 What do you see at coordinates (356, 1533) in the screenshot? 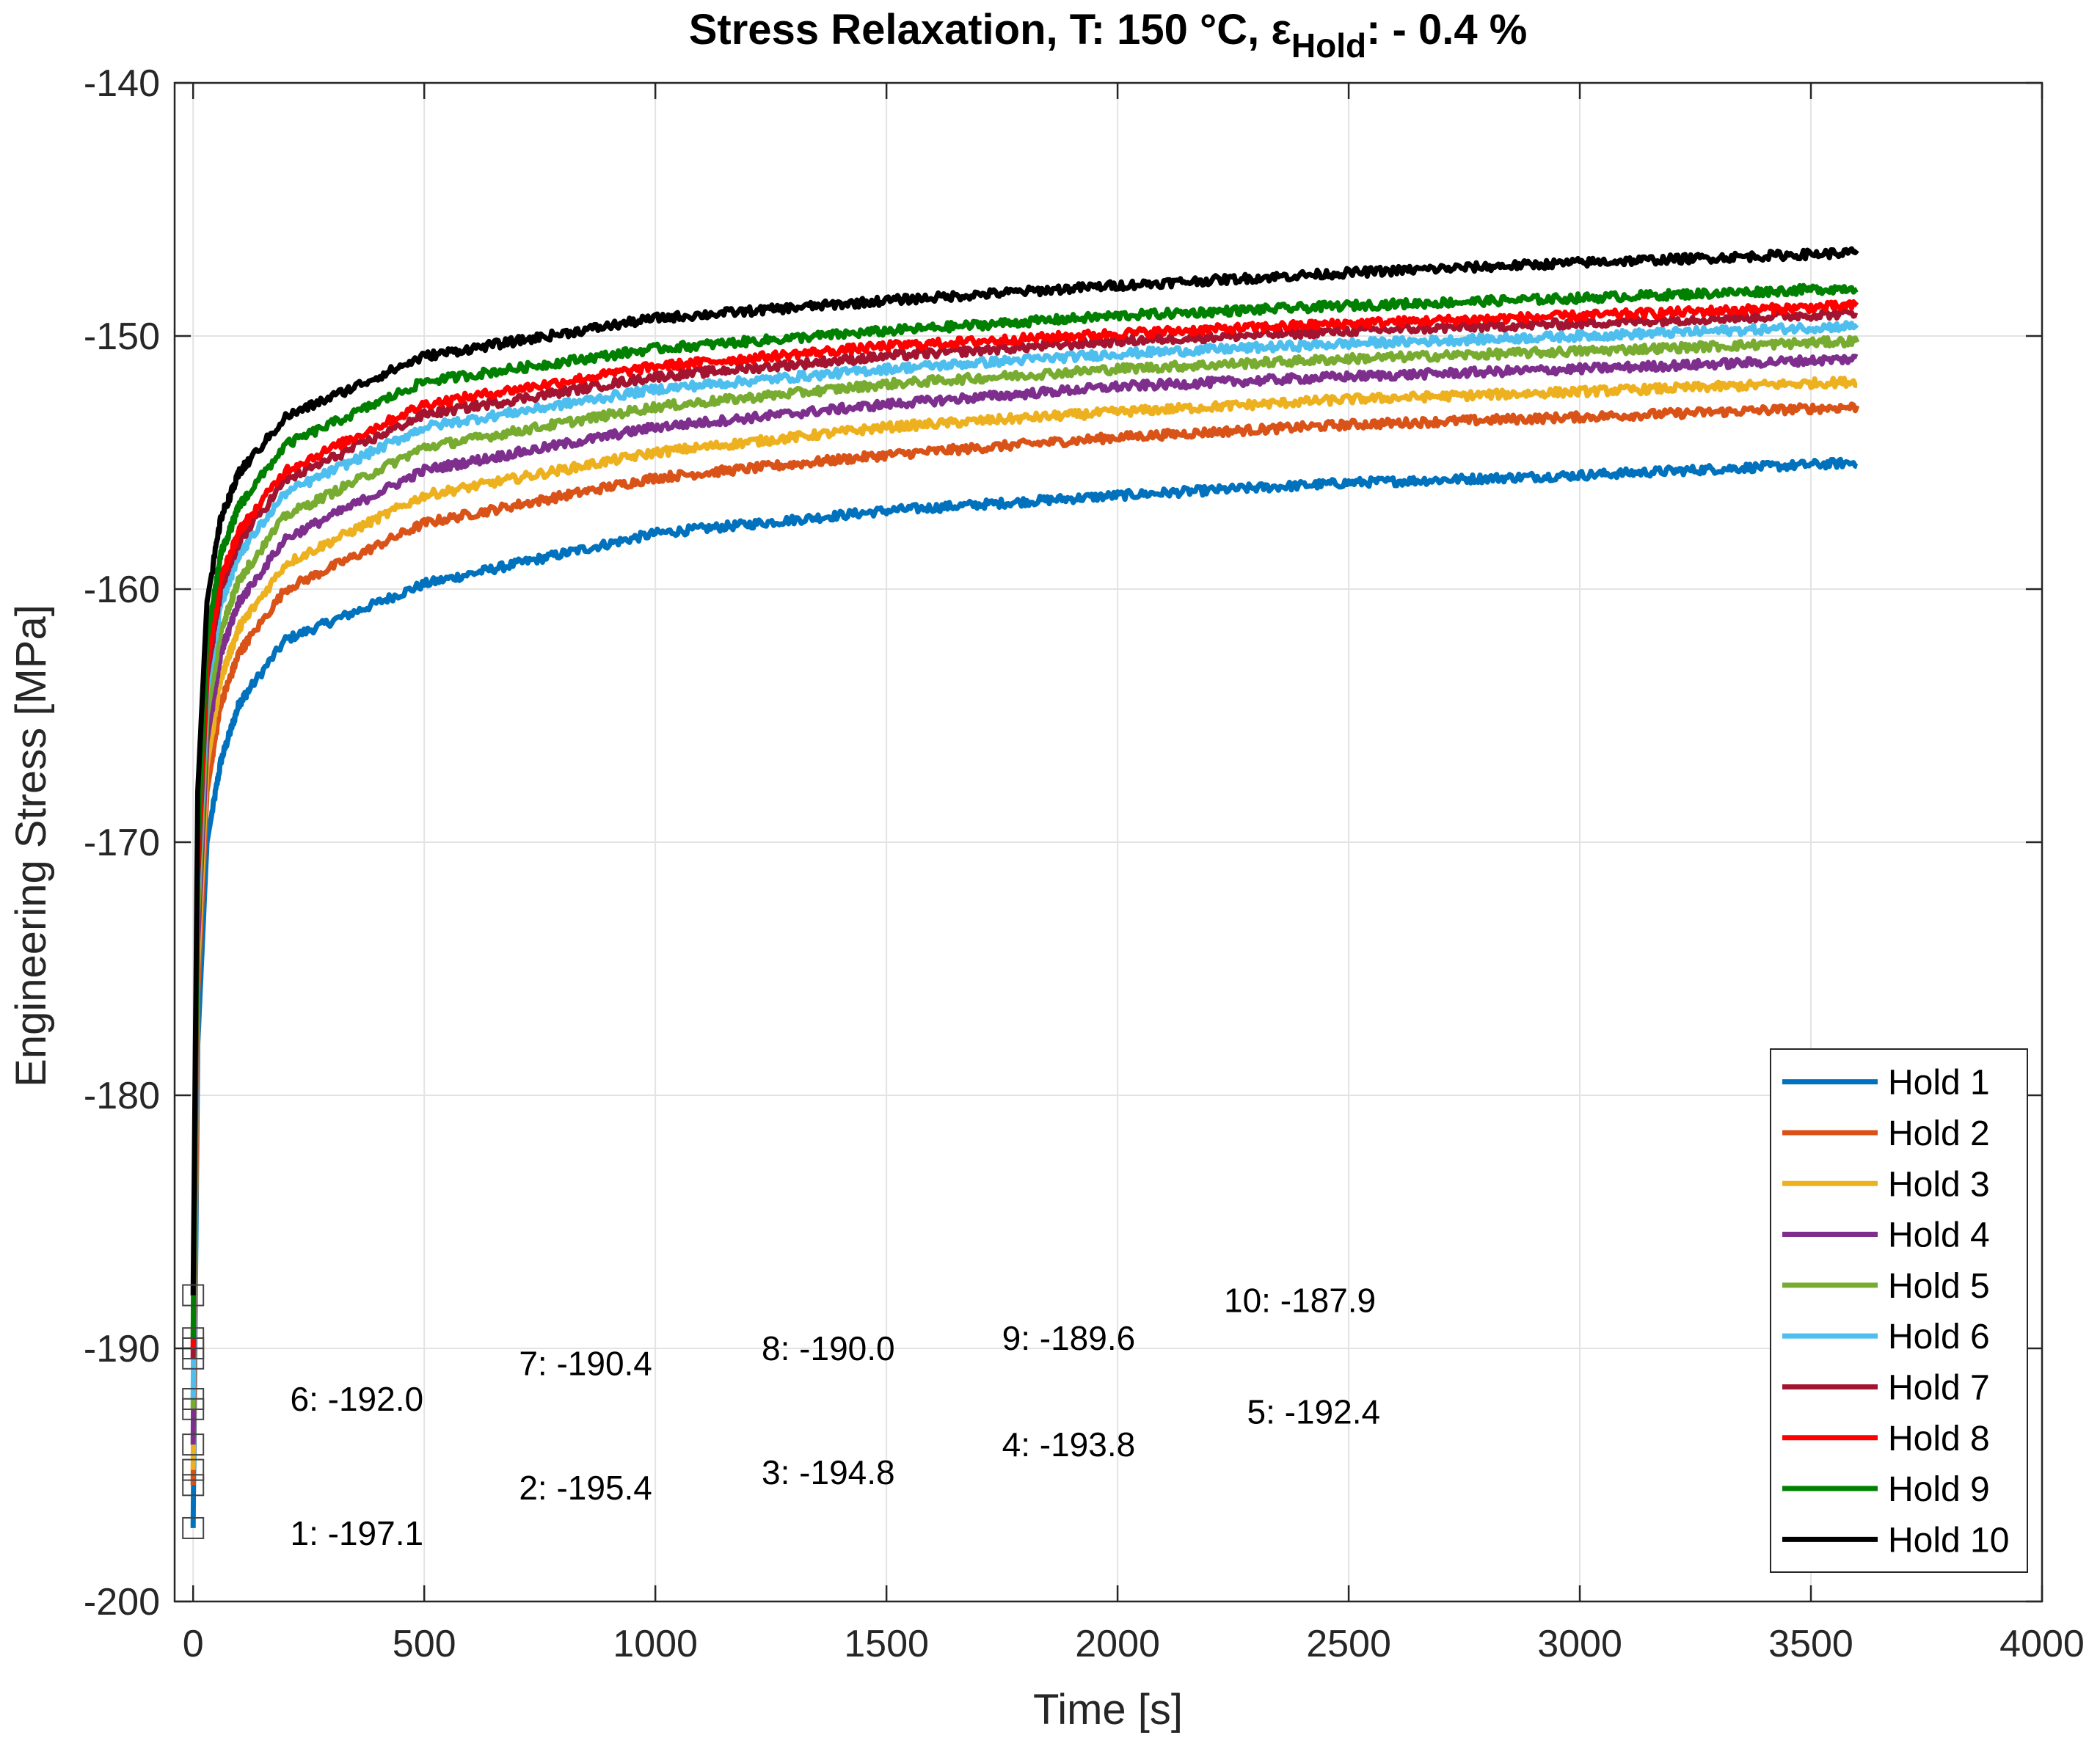
I see `start-value-annotation-1: 1: -197.1` at bounding box center [356, 1533].